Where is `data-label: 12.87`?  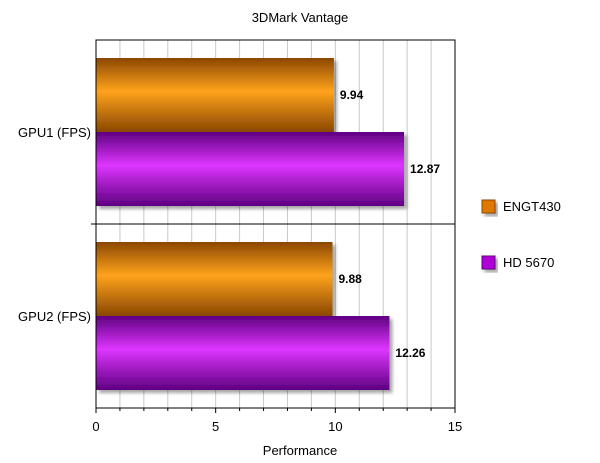 data-label: 12.87 is located at coordinates (425, 169).